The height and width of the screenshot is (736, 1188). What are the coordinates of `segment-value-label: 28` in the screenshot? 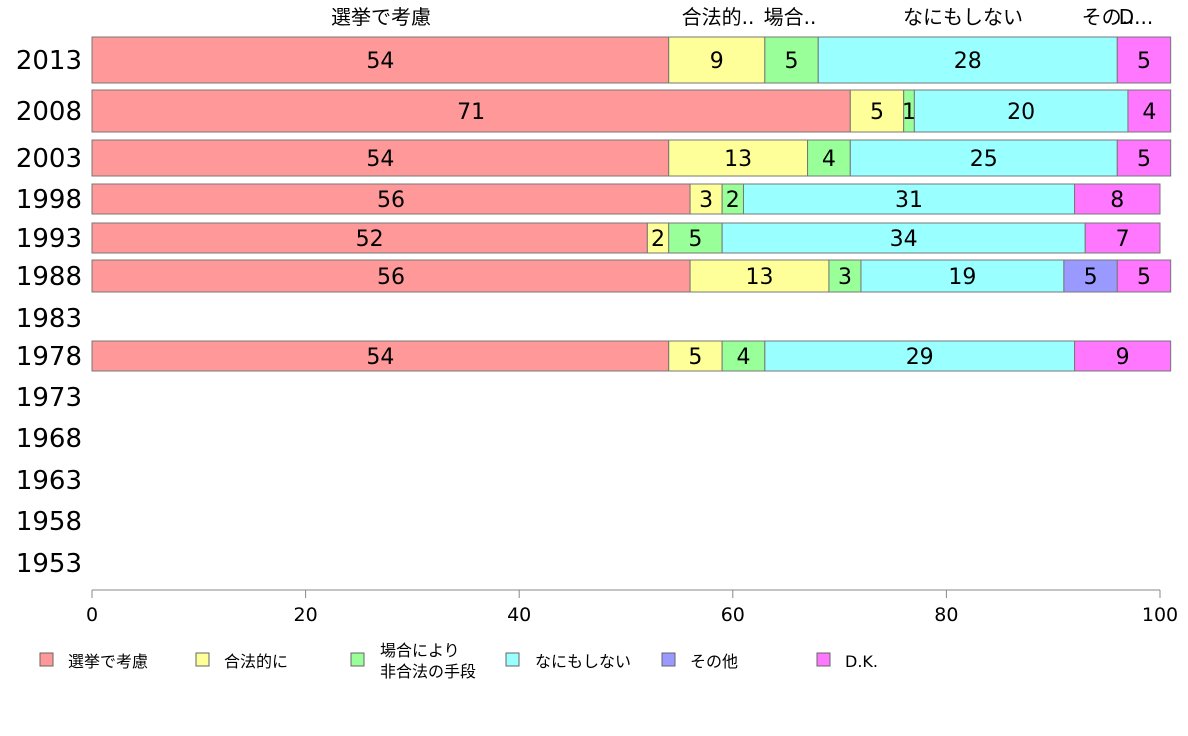 It's located at (968, 61).